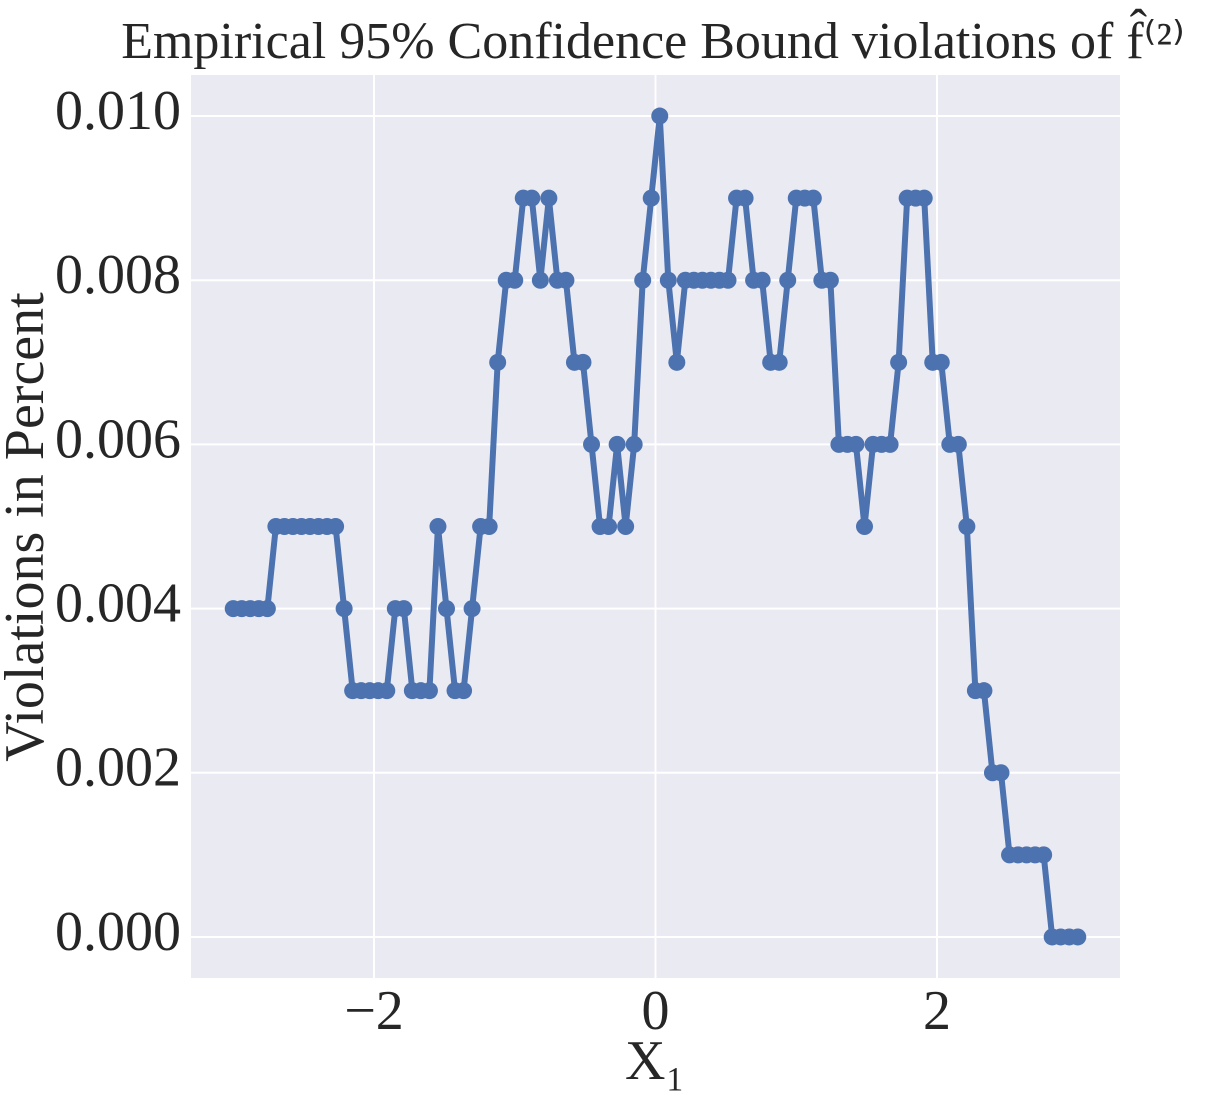 The image size is (1229, 1103). Describe the element at coordinates (656, 1011) in the screenshot. I see `x-tick-label: 0` at that location.